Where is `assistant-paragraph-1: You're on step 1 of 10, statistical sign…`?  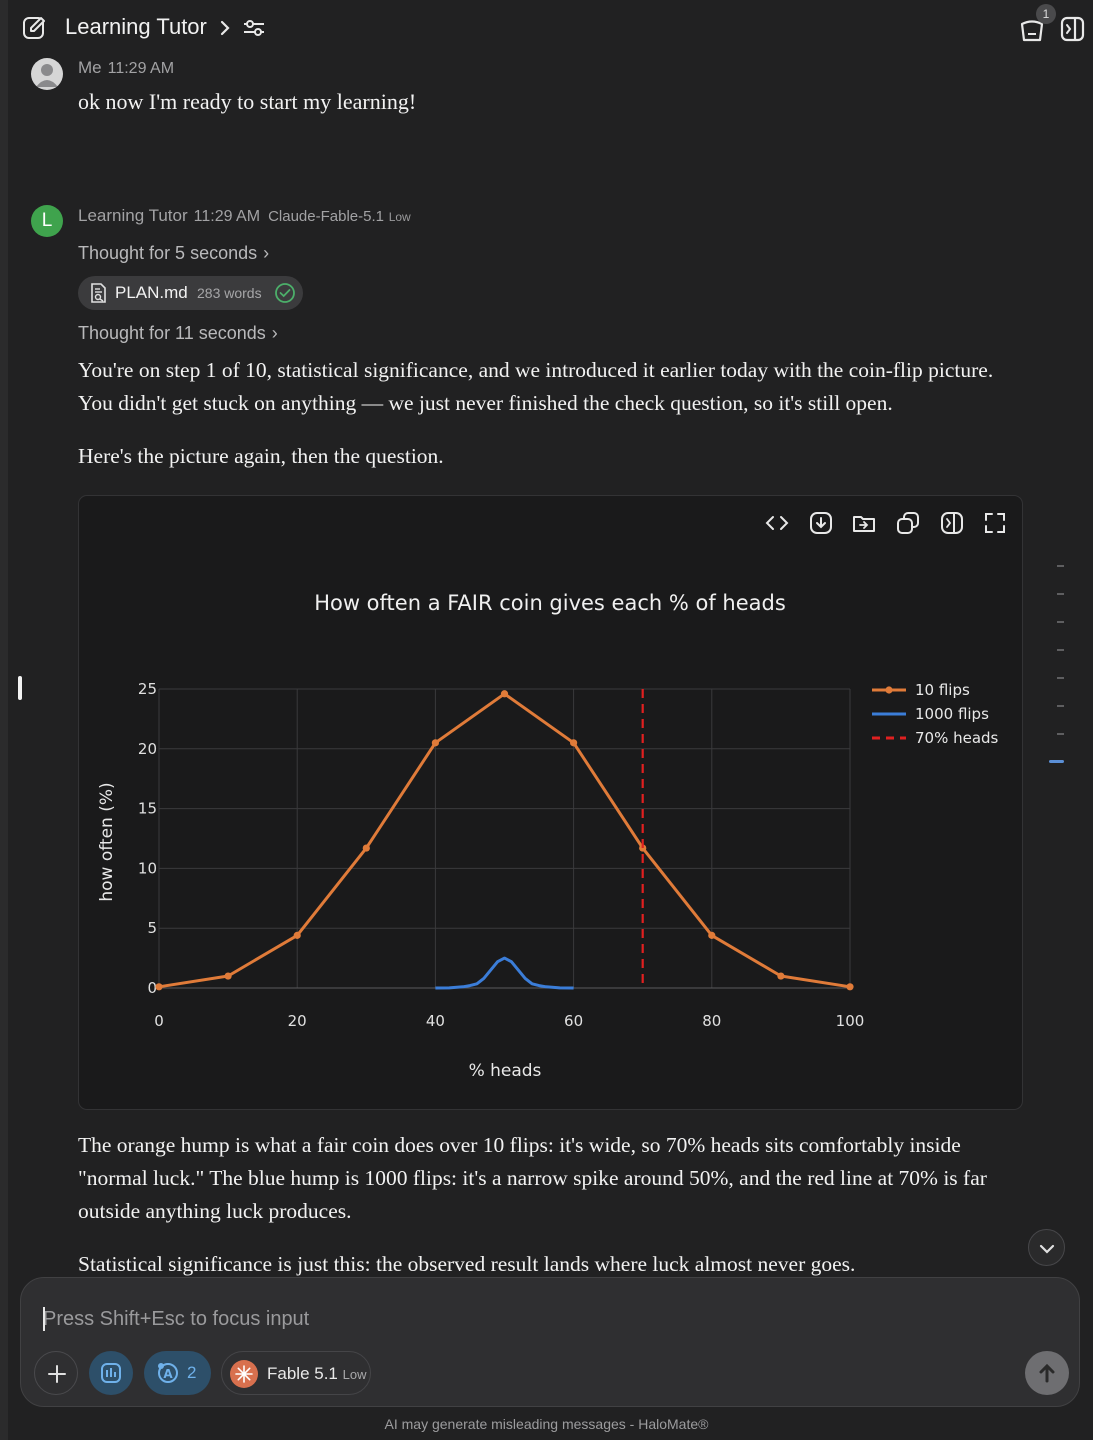 assistant-paragraph-1: You're on step 1 of 10, statistical sign… is located at coordinates (536, 386).